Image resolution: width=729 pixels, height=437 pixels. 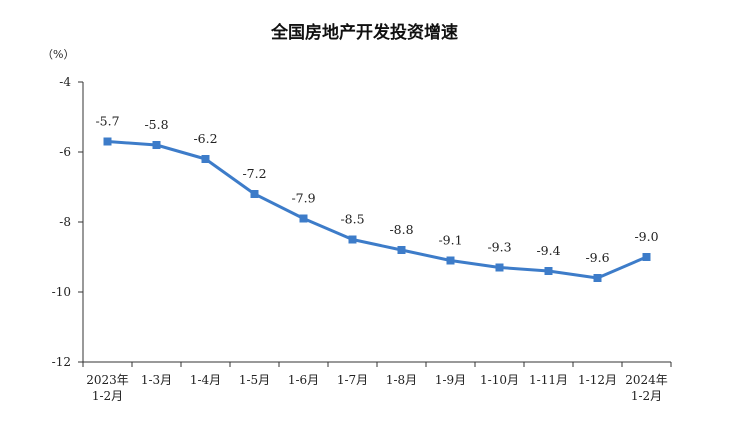 I want to click on data-label: -7.2, so click(x=254, y=173).